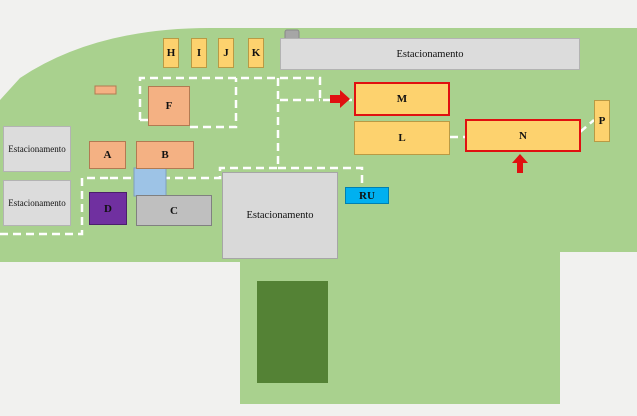 This screenshot has height=416, width=637. What do you see at coordinates (520, 163) in the screenshot?
I see `up-arrow-icon` at bounding box center [520, 163].